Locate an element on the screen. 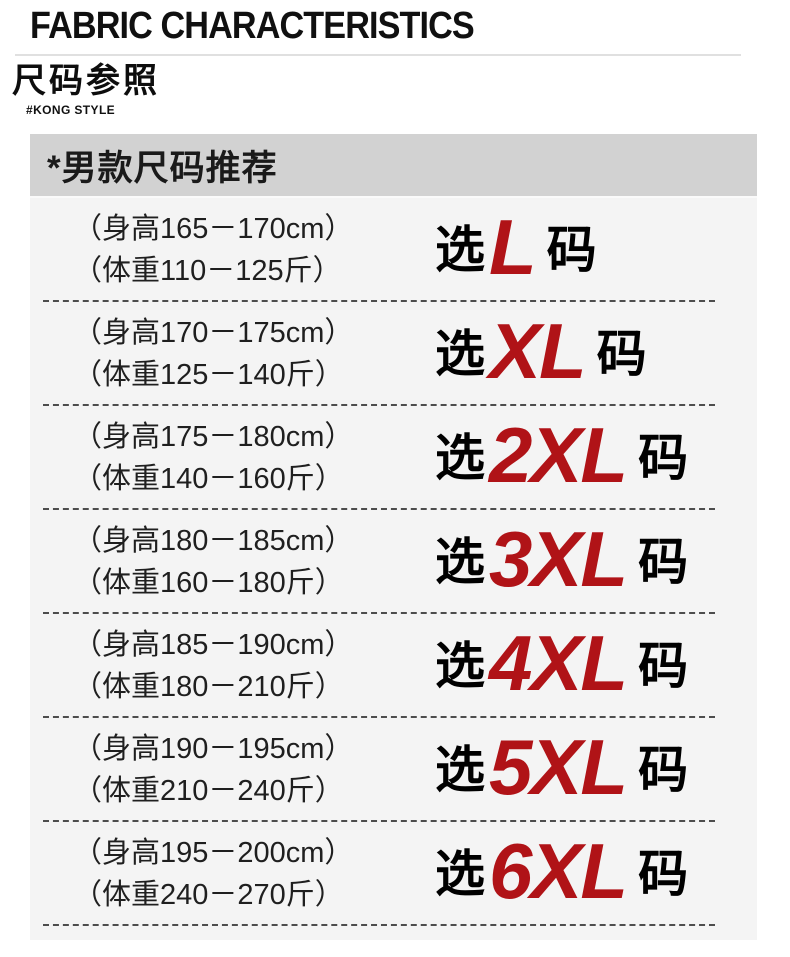 The height and width of the screenshot is (957, 790). section-title-cn: 尺码参照 is located at coordinates (86, 81).